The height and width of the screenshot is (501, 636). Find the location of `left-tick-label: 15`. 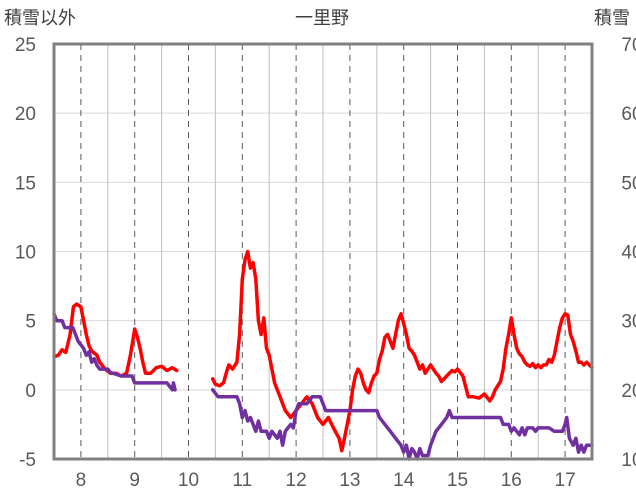

left-tick-label: 15 is located at coordinates (25, 183).